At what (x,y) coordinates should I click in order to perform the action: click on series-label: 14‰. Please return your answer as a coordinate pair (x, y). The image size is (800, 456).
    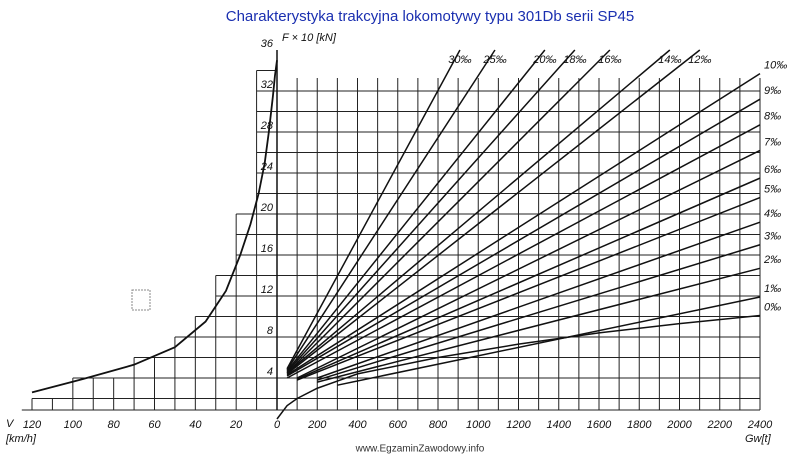
    Looking at the image, I should click on (669, 60).